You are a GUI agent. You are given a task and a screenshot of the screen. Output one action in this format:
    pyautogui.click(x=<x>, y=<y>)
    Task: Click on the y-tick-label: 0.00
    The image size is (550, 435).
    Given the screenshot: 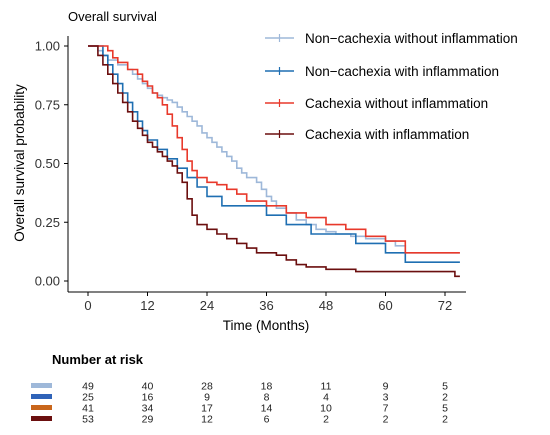 What is the action you would take?
    pyautogui.click(x=47, y=281)
    